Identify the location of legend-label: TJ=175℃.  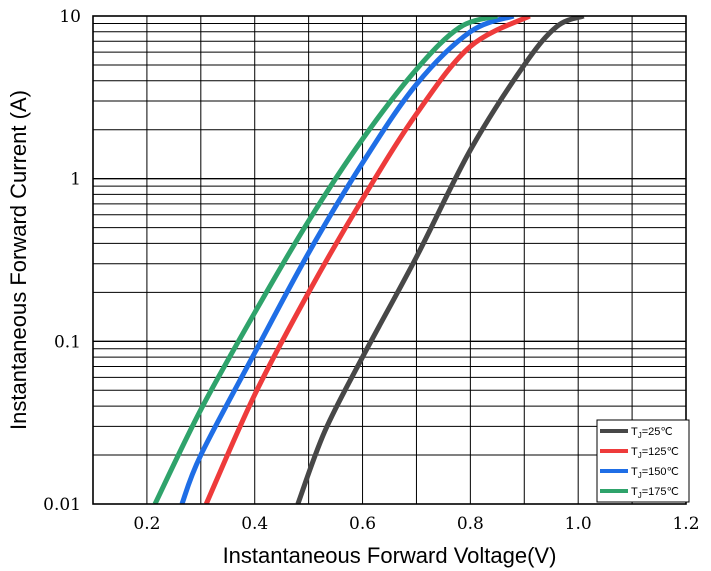
(655, 493).